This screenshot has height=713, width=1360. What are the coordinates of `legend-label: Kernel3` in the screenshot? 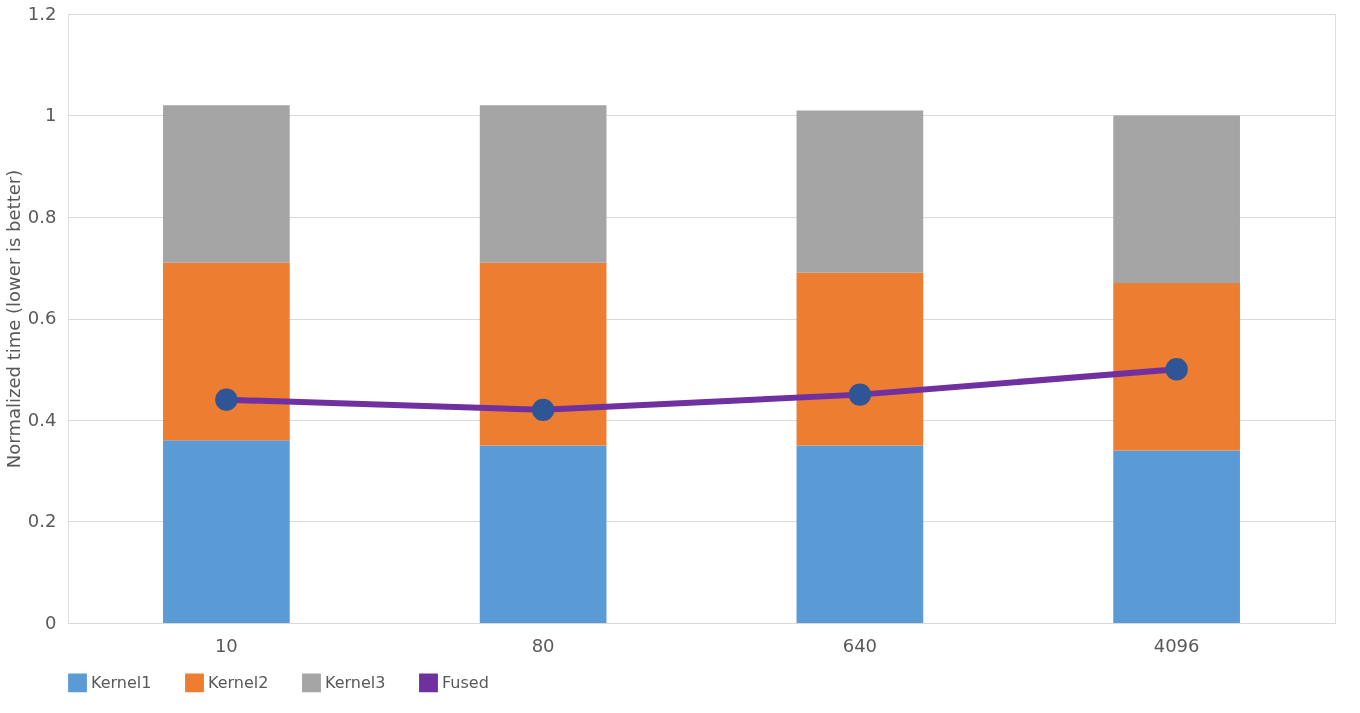 It's located at (355, 682).